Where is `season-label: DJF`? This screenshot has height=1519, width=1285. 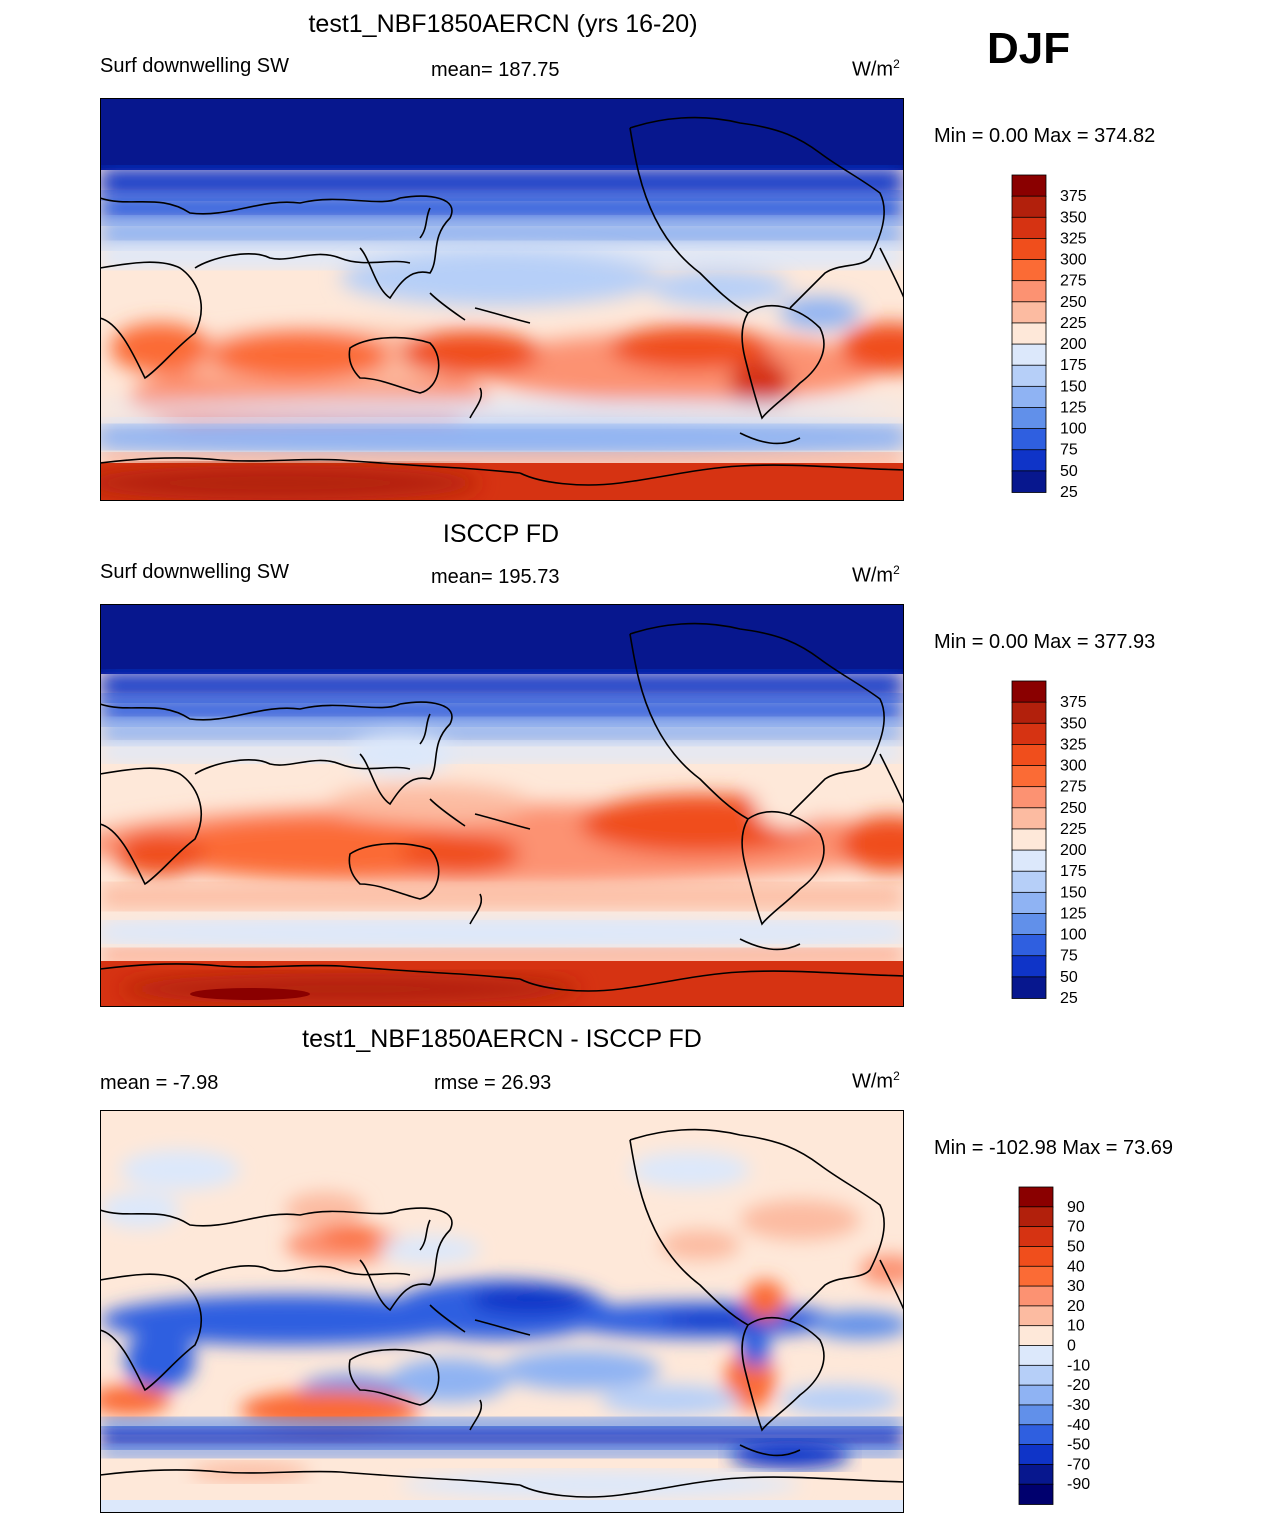
season-label: DJF is located at coordinates (1029, 48).